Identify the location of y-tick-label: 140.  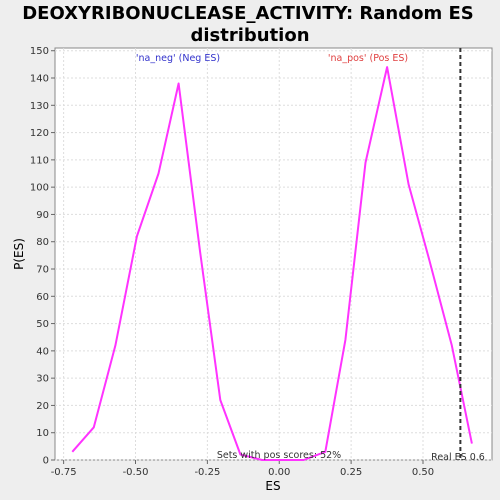
(39, 79).